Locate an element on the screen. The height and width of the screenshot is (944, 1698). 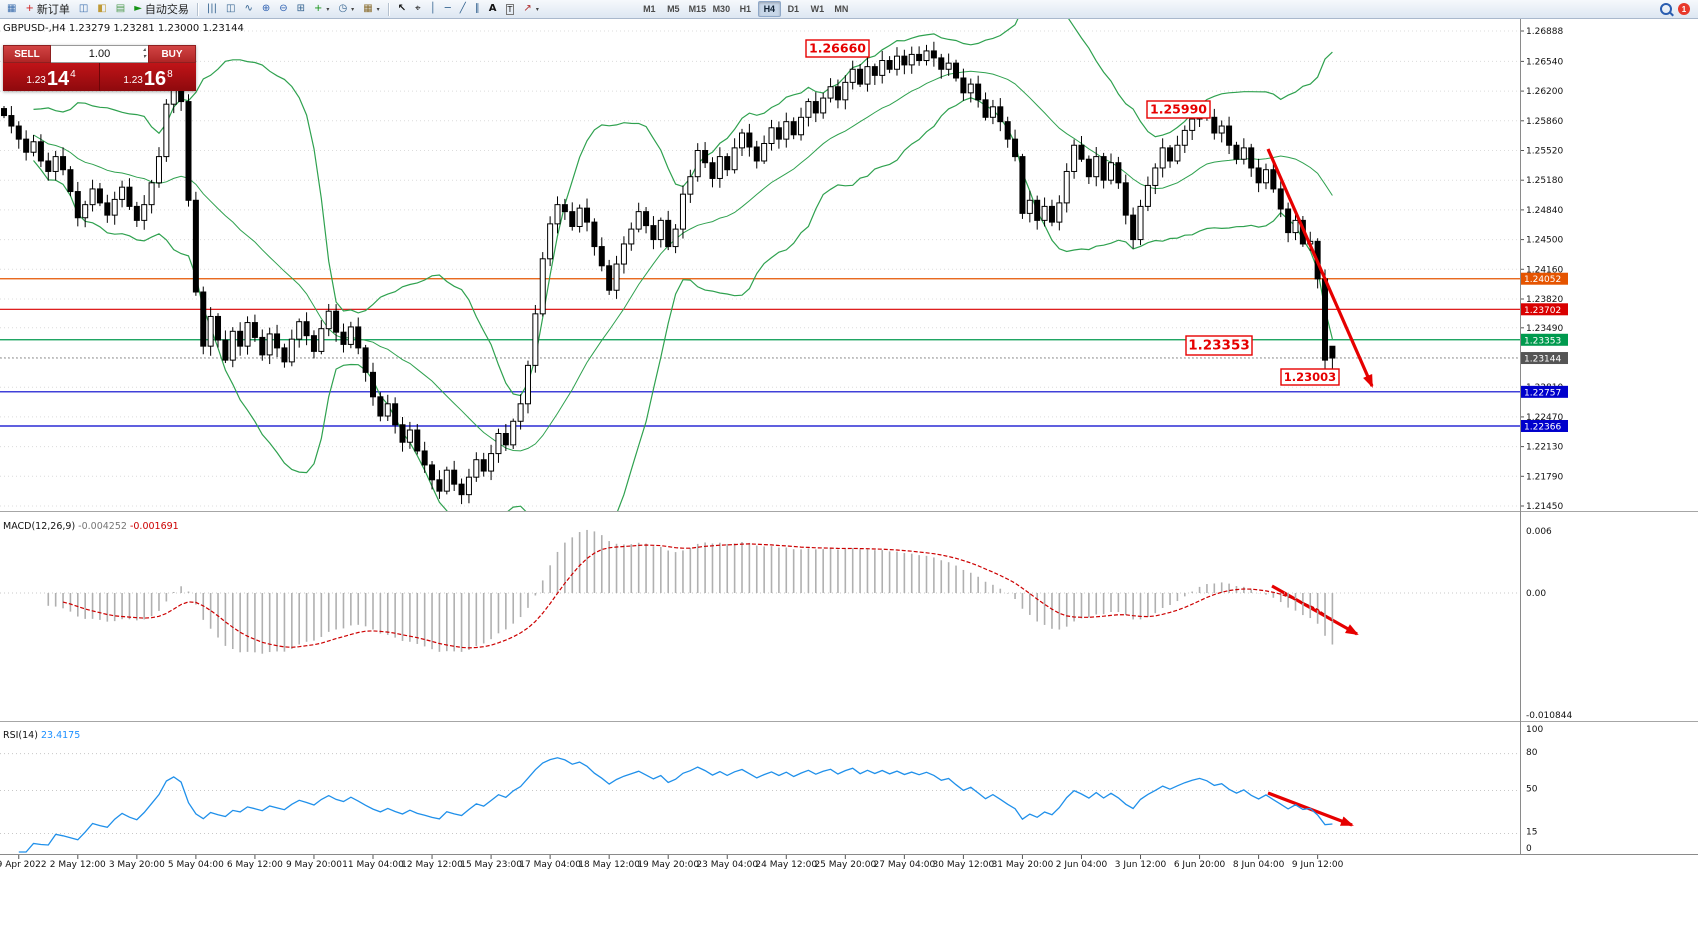
indicators-add-button: + ▾ is located at coordinates (321, 9).